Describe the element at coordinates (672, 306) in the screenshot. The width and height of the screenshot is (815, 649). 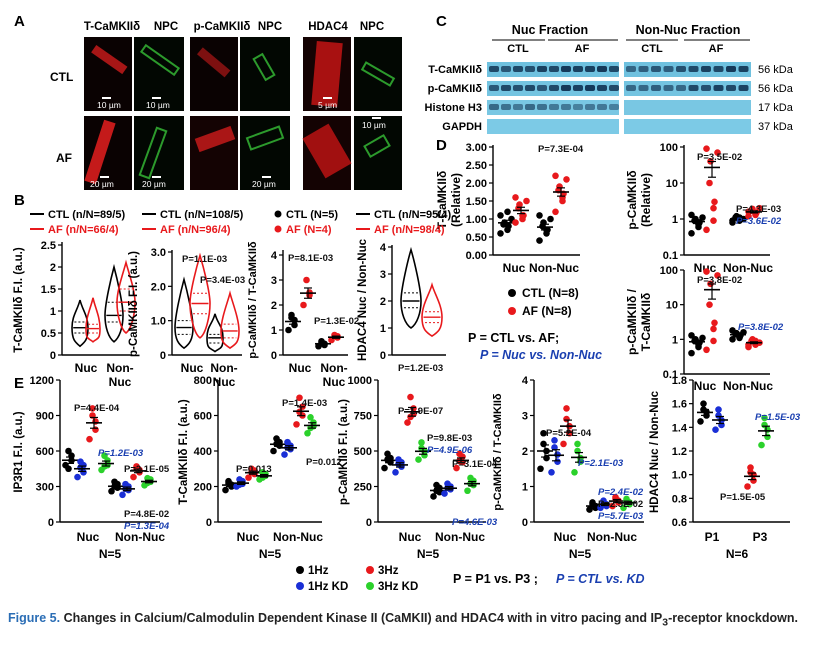
I see `d3-ytick: 10` at that location.